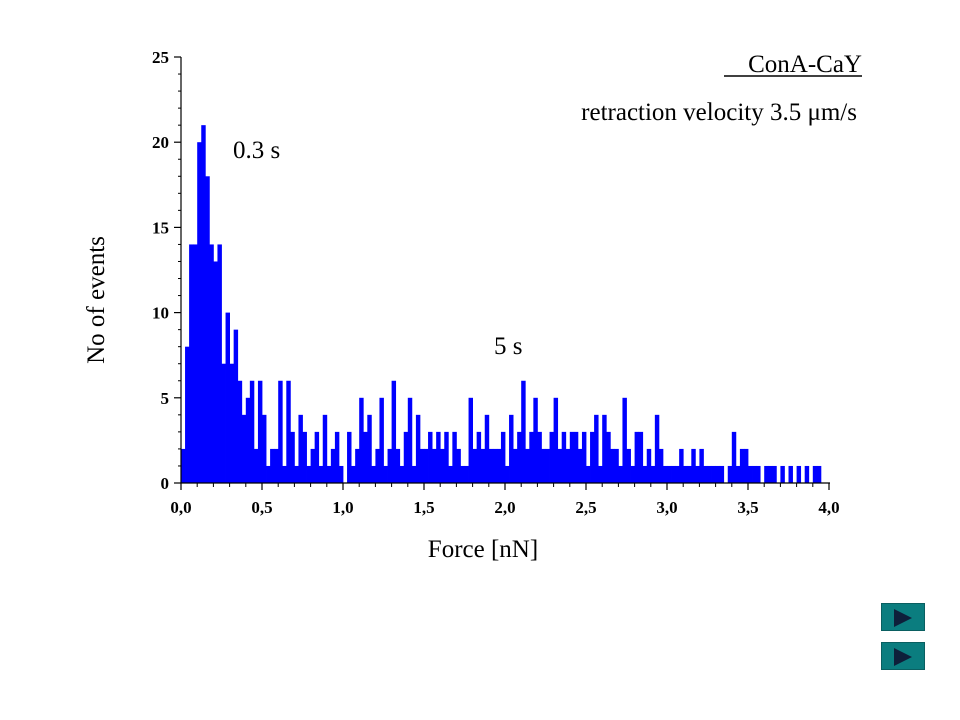  I want to click on x-axis-label: Force [nN], so click(483, 549).